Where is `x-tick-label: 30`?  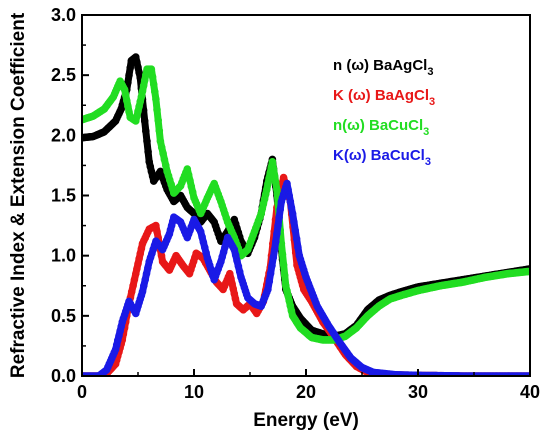 x-tick-label: 30 is located at coordinates (418, 392).